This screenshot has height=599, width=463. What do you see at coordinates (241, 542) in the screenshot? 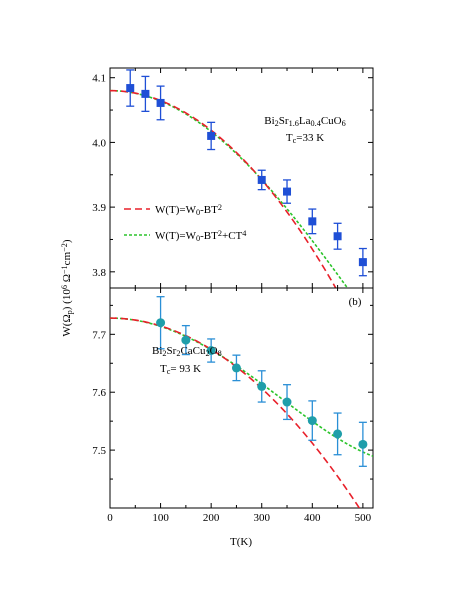
I see `x-axis-label: T(K)` at bounding box center [241, 542].